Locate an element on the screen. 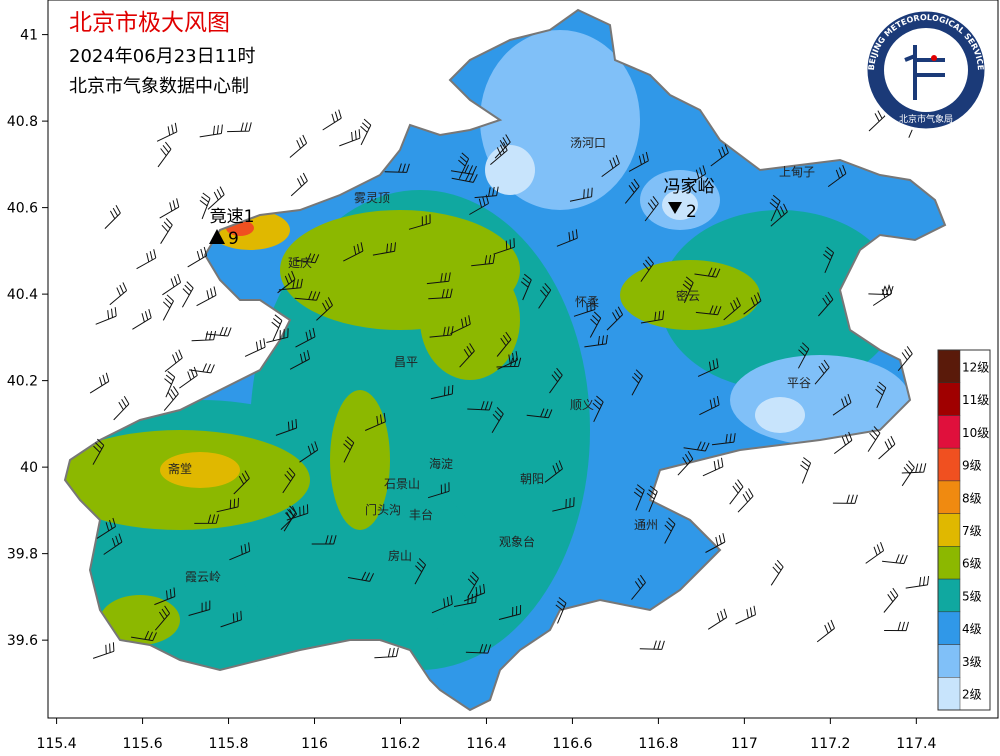 The height and width of the screenshot is (756, 1000). place-label: 霞云岭 is located at coordinates (203, 577).